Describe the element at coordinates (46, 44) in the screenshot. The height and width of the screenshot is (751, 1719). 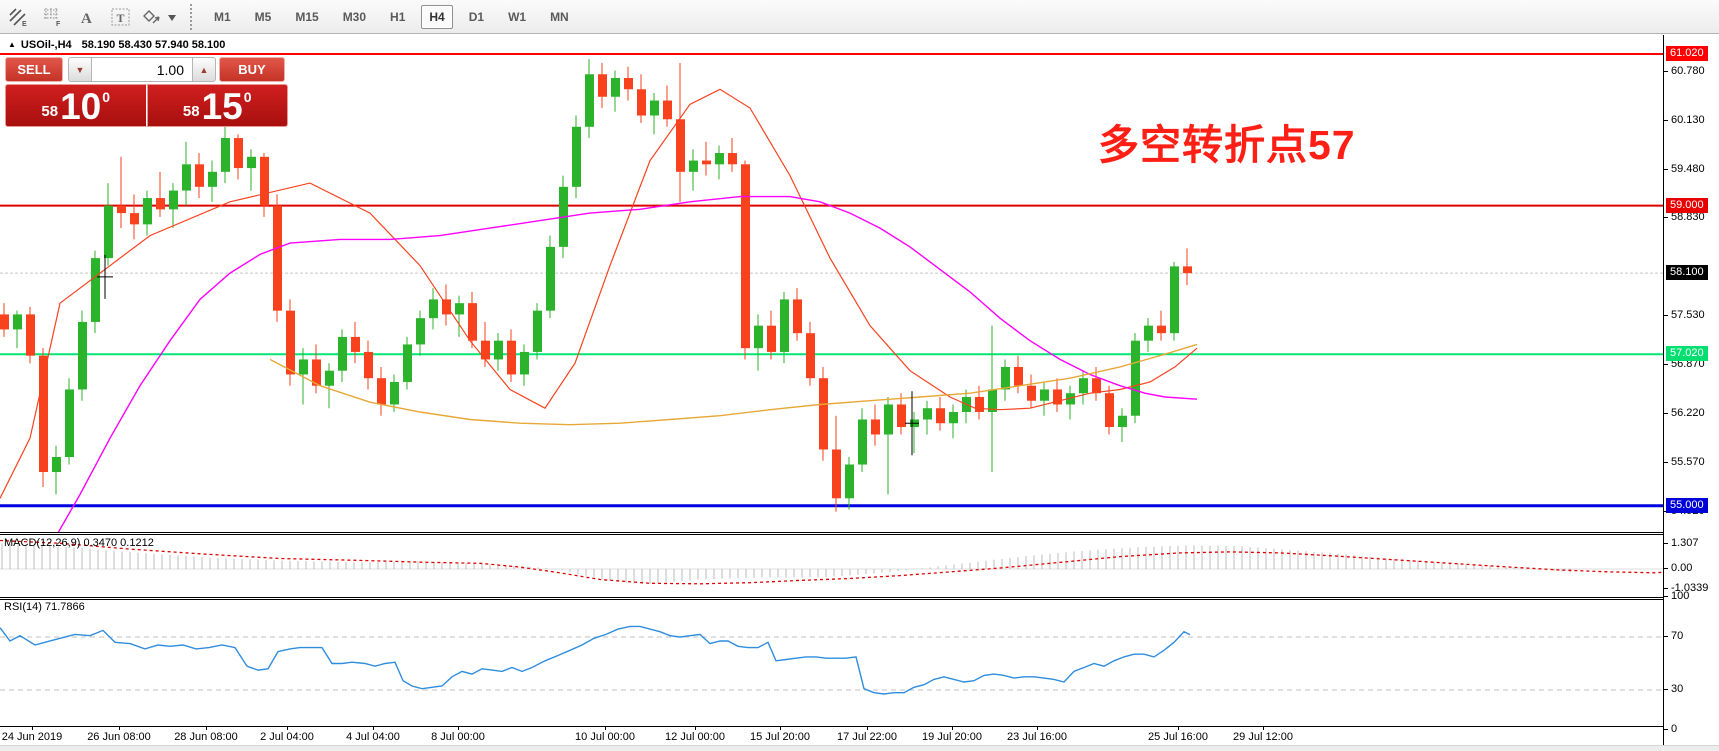
I see `symbol-label: USOil-,H4` at that location.